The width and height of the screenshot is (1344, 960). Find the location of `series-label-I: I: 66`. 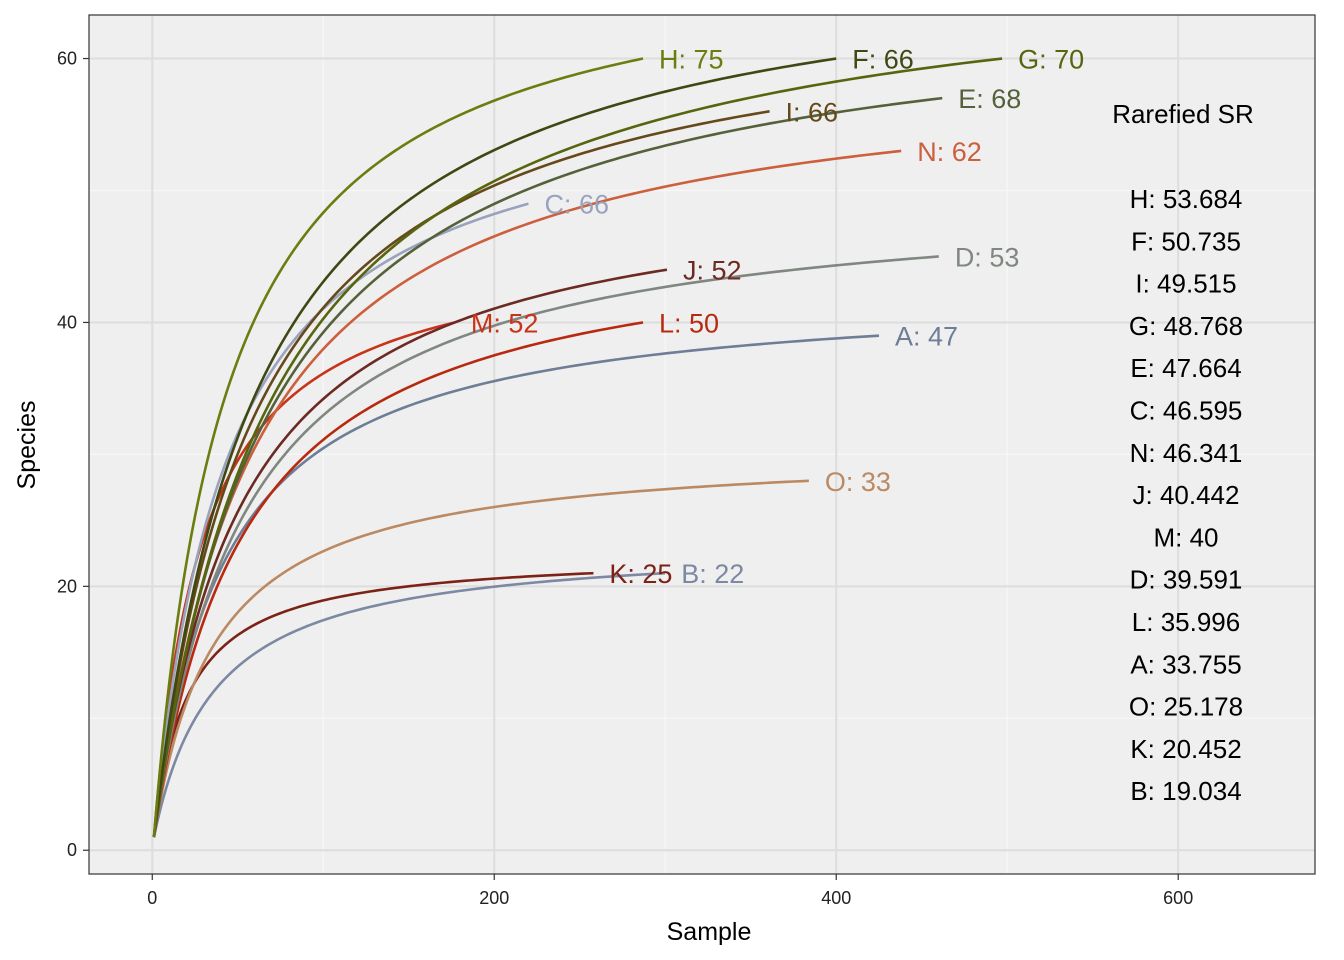

series-label-I: I: 66 is located at coordinates (812, 112).